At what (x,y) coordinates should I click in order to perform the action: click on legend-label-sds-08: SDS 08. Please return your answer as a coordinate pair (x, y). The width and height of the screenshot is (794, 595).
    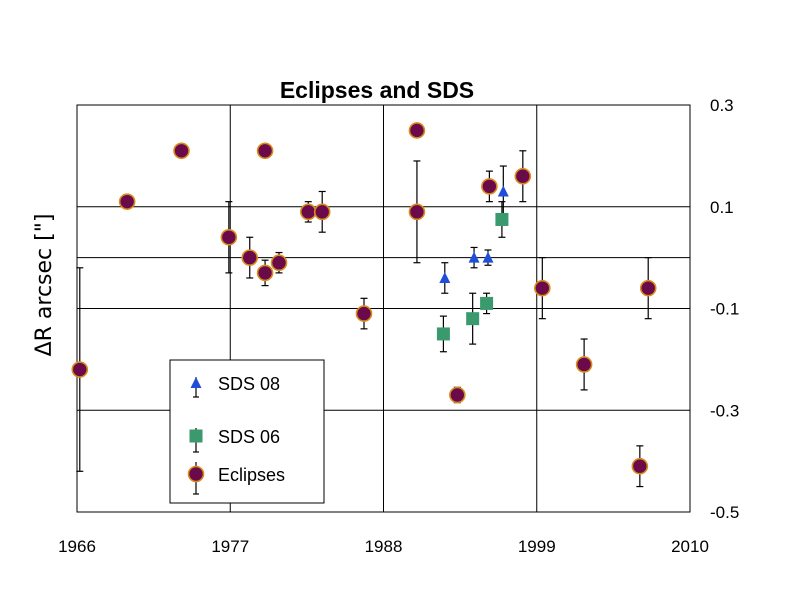
    Looking at the image, I should click on (249, 384).